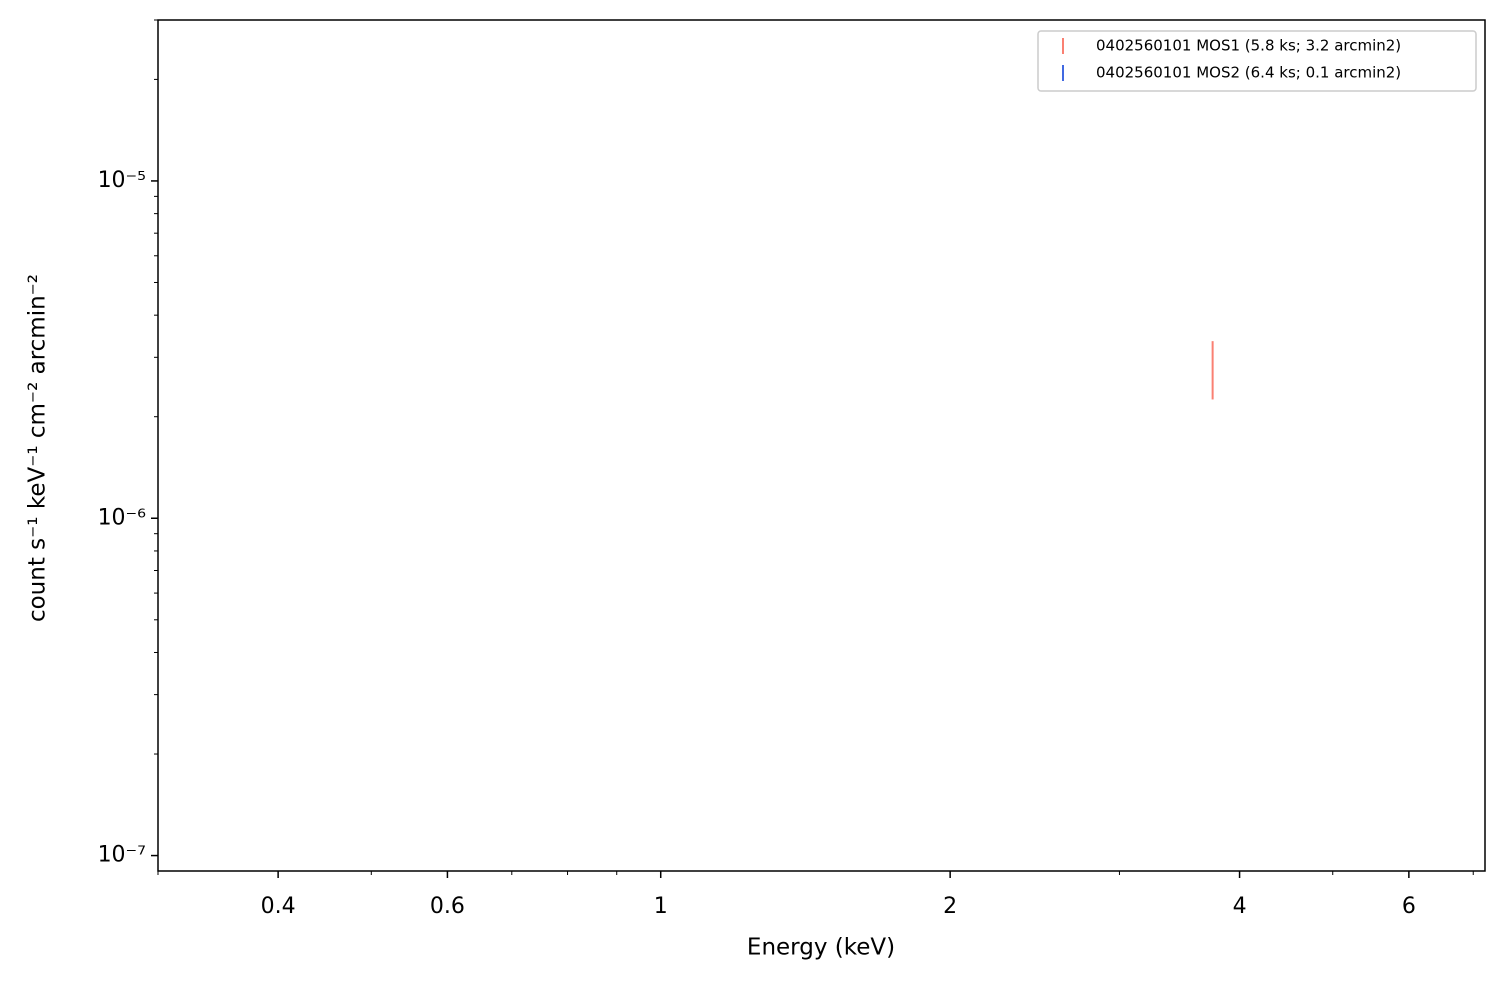 This screenshot has height=986, width=1507. What do you see at coordinates (278, 906) in the screenshot?
I see `x-tick-label: 0.4` at bounding box center [278, 906].